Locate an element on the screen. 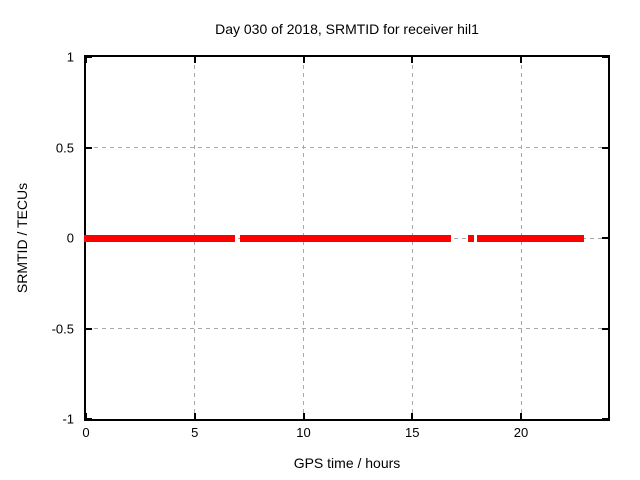 The height and width of the screenshot is (480, 640). y-tick-label: -0.5 is located at coordinates (62, 328).